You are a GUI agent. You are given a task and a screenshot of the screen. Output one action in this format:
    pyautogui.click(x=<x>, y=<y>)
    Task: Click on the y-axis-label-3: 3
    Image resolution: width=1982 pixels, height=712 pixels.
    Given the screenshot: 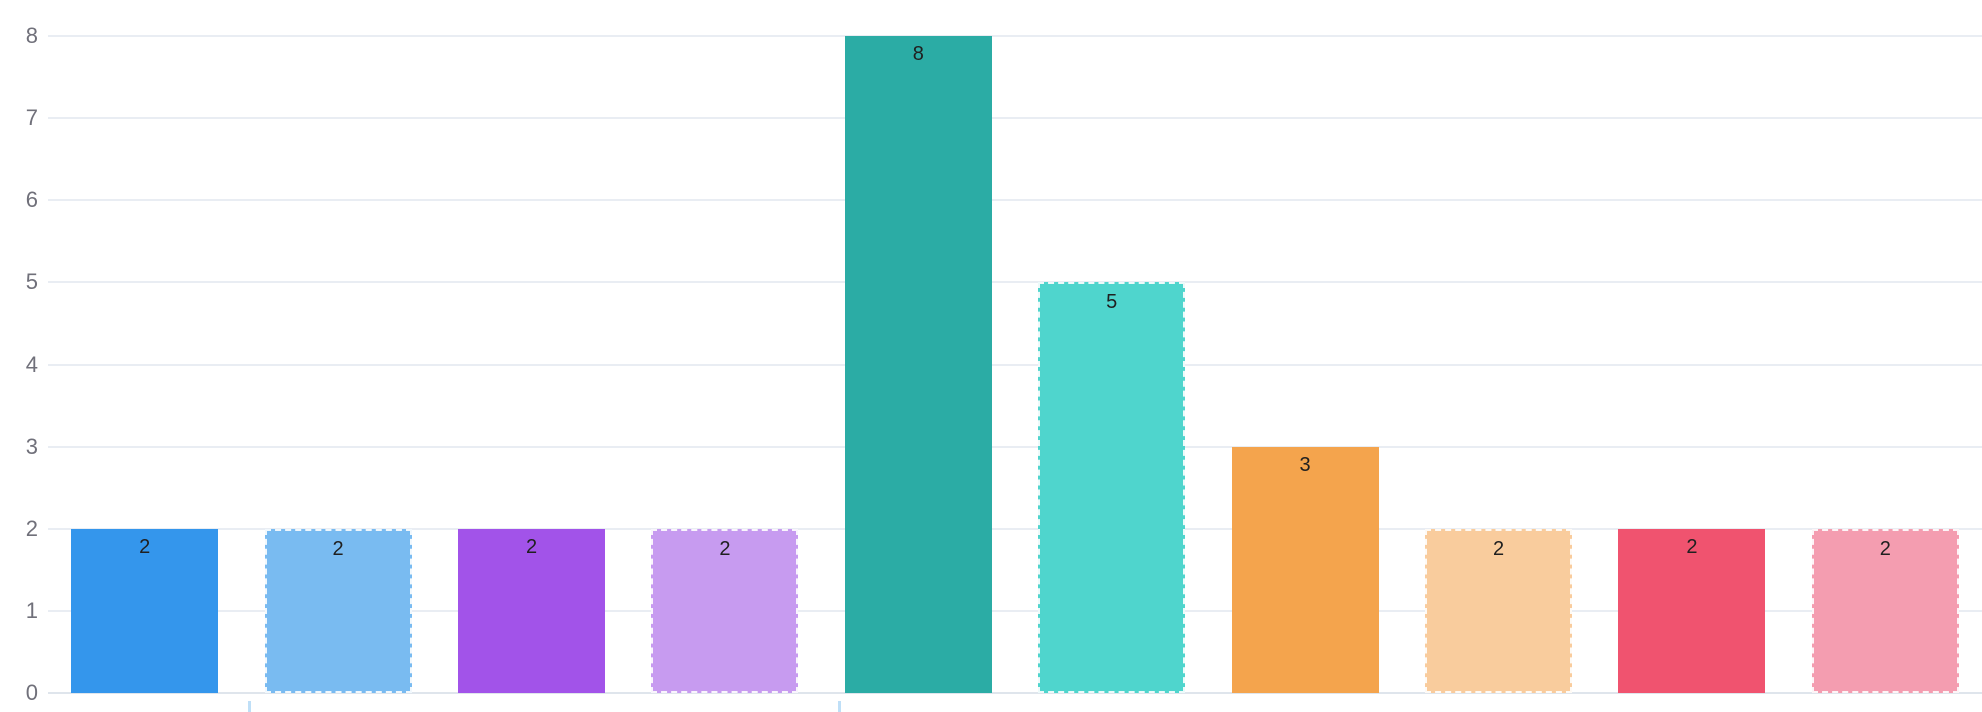 What is the action you would take?
    pyautogui.click(x=31, y=446)
    